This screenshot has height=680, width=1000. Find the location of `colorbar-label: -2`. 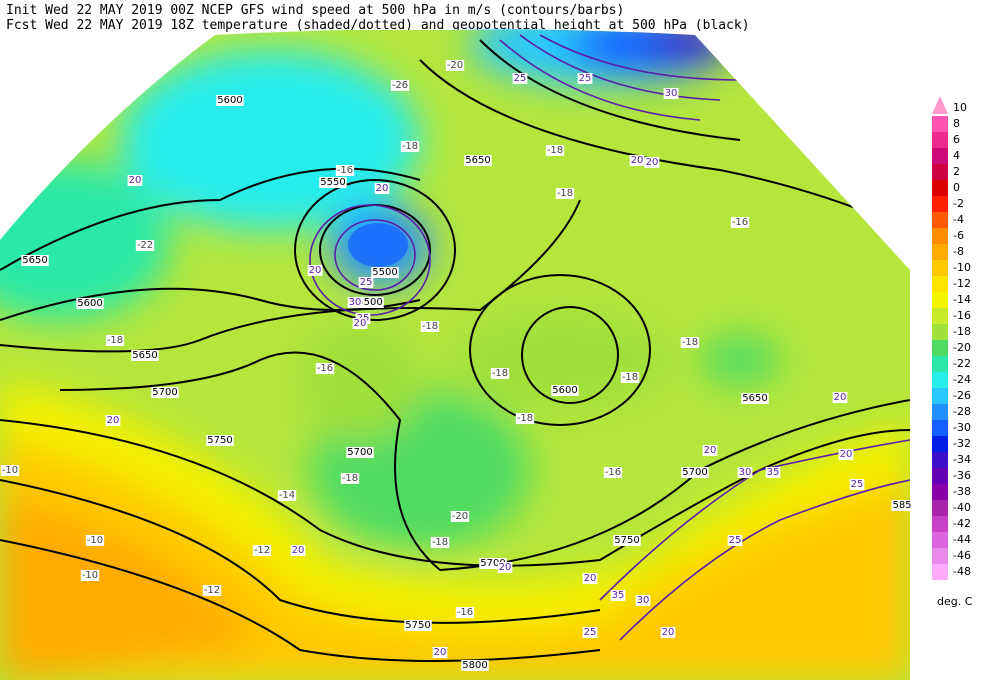

colorbar-label: -2 is located at coordinates (958, 203).